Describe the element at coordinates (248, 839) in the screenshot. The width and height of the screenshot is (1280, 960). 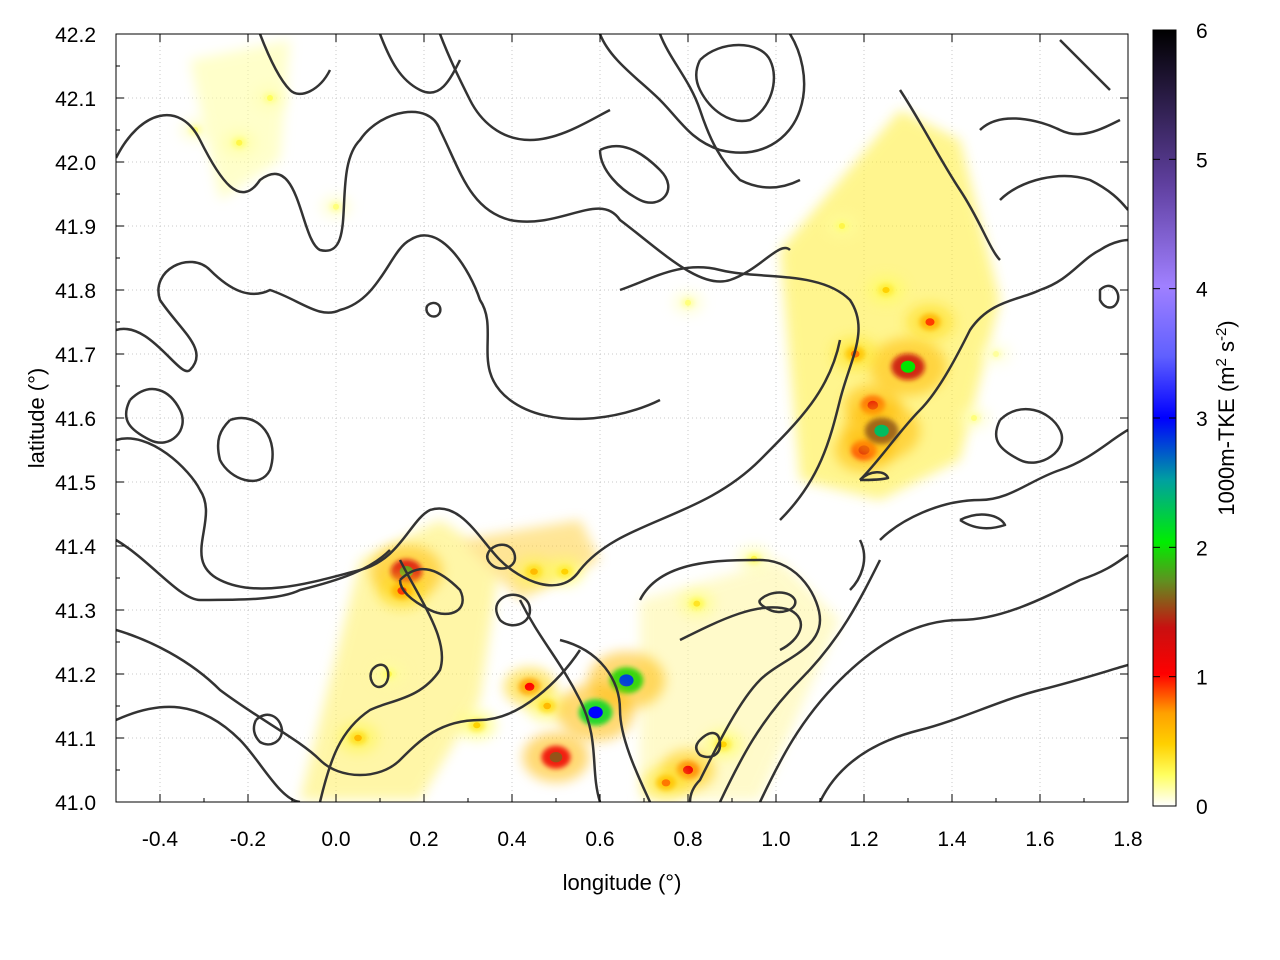
I see `x-tick-label: -0.2` at that location.